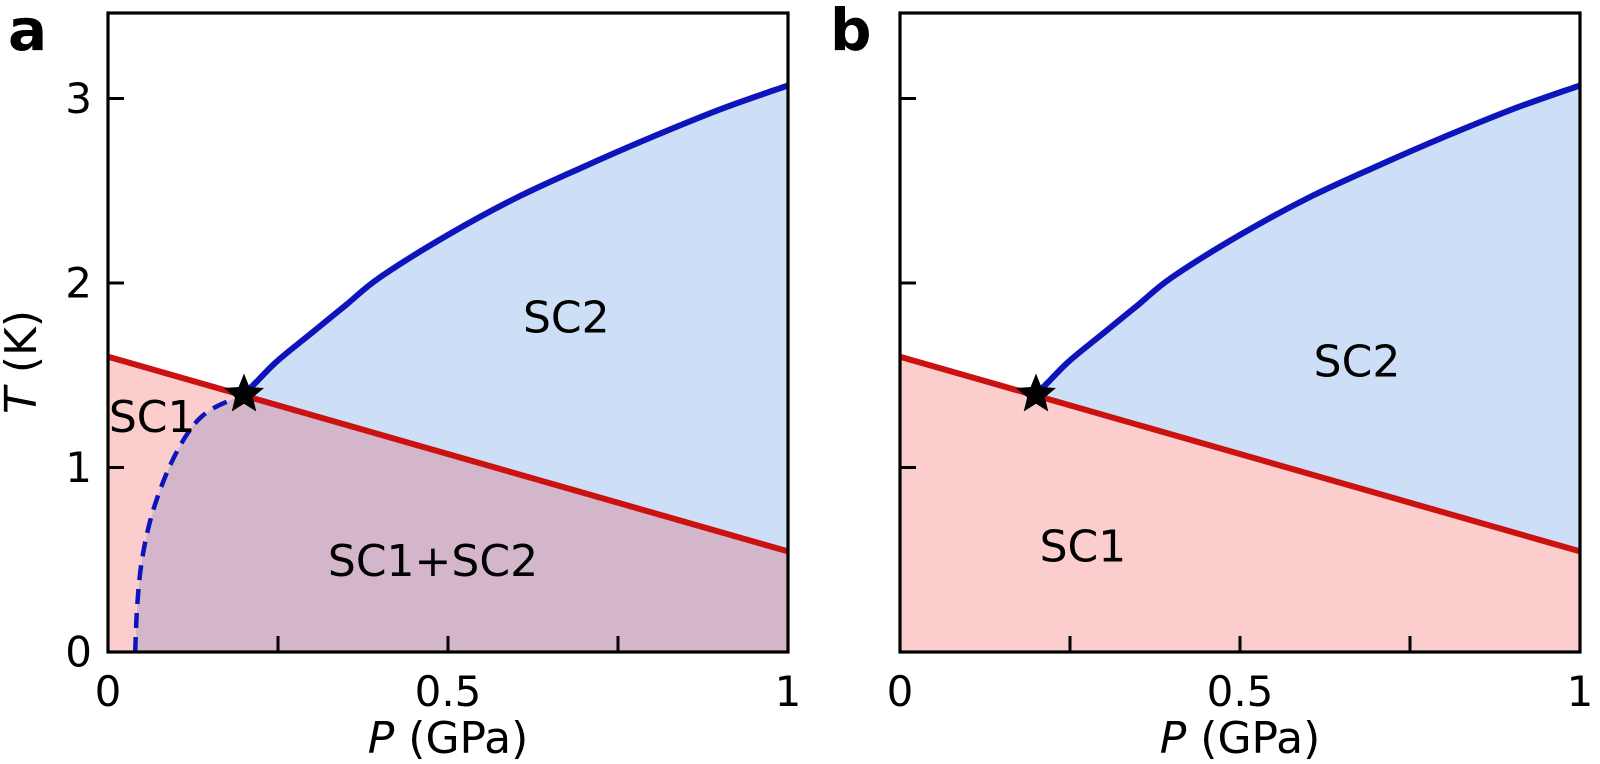  I want to click on y-axis-label: T (K), so click(23, 362).